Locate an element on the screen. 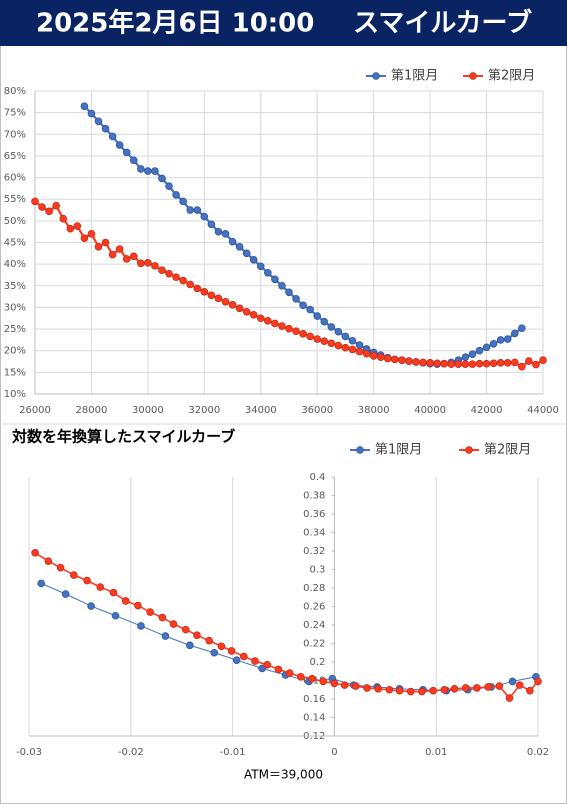  y-tick-label: 60% is located at coordinates (15, 178).